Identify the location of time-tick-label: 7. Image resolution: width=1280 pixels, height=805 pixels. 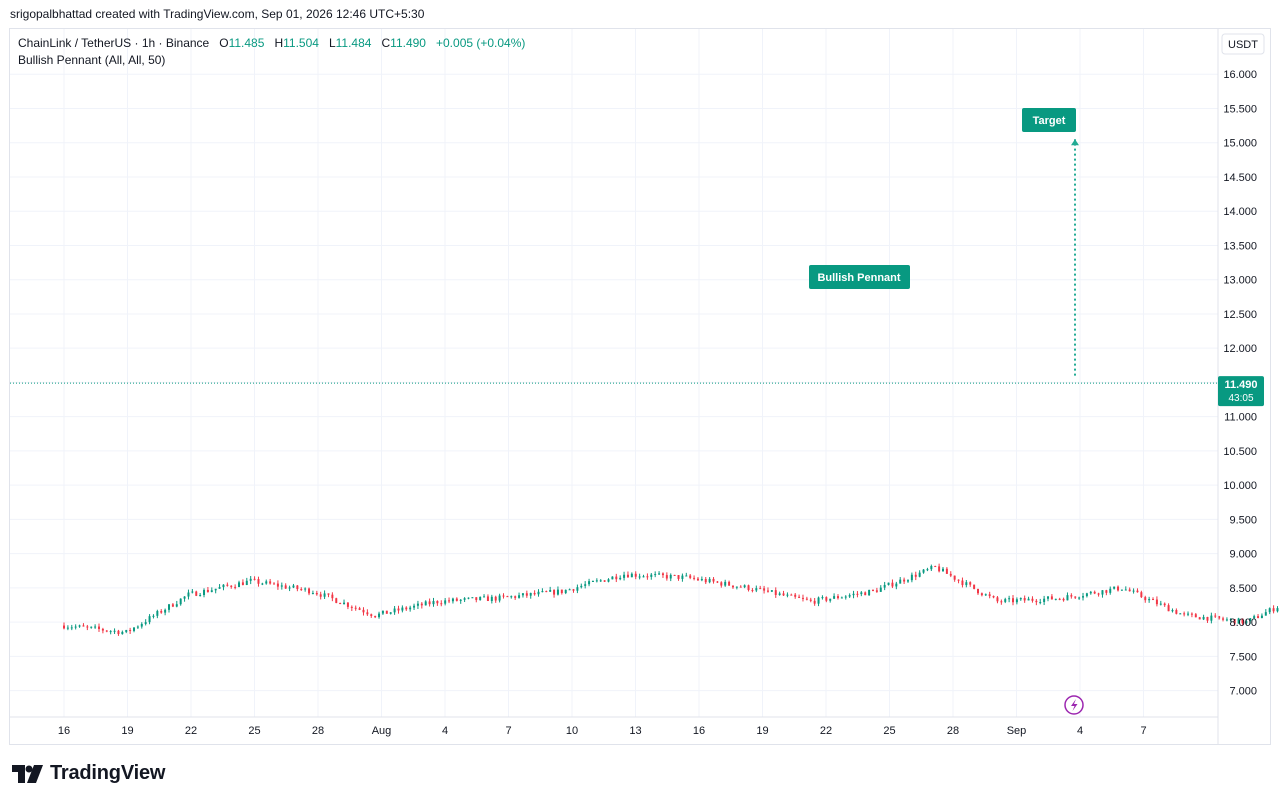
(1143, 731).